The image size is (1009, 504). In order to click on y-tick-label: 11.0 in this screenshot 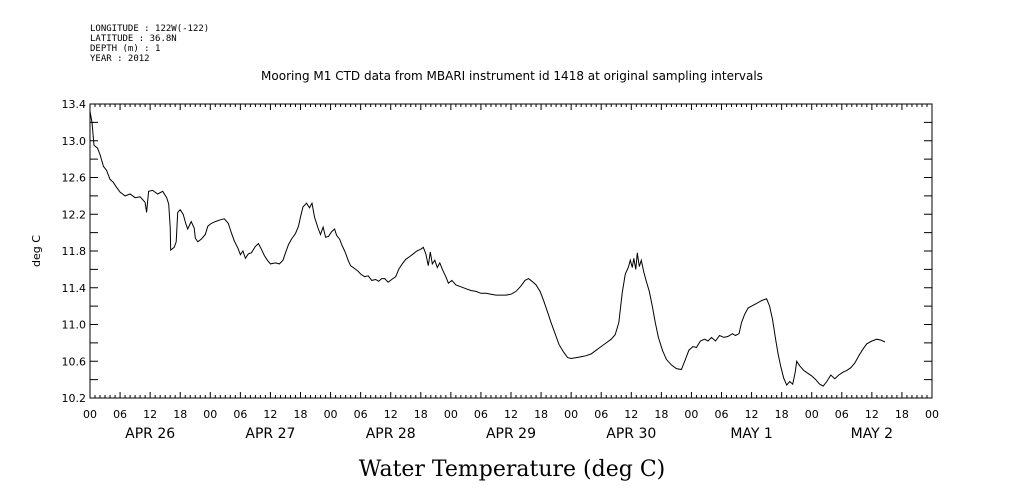, I will do `click(74, 325)`.